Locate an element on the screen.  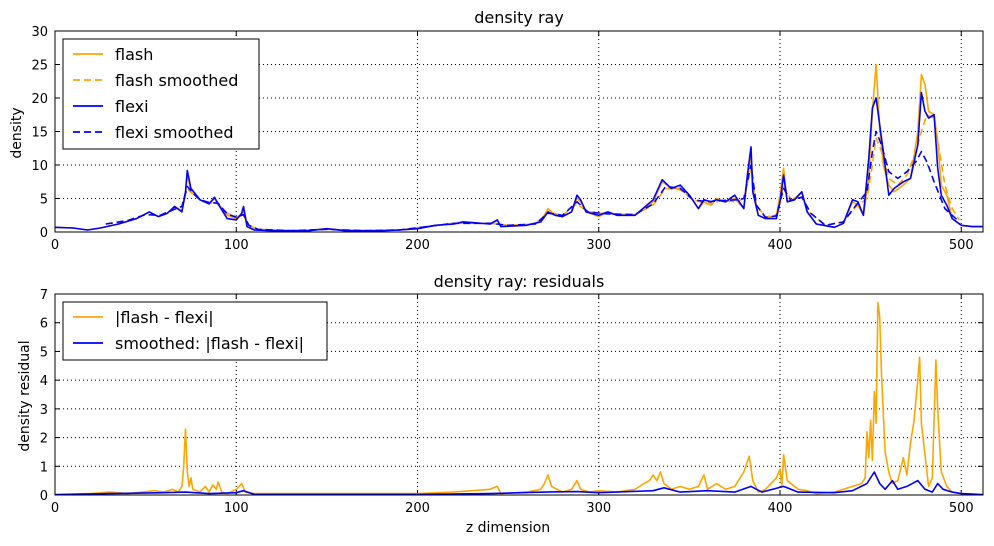
y-tick-label: 1 is located at coordinates (44, 467).